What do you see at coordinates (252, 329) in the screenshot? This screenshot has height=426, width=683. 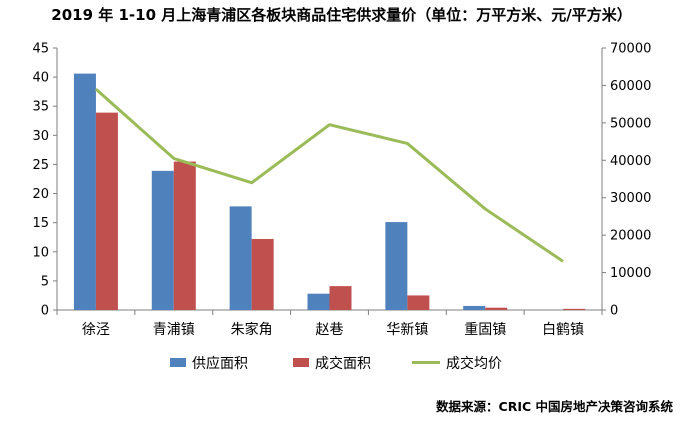 I see `category-label: 朱家角` at bounding box center [252, 329].